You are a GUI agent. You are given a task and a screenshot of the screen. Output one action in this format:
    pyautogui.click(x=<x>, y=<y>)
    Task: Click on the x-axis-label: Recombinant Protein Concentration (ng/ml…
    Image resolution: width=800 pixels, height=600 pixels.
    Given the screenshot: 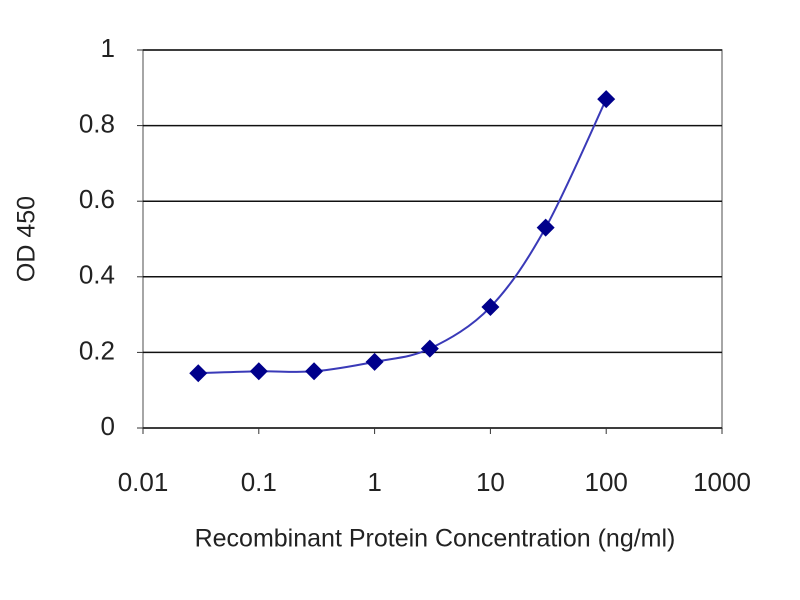 What is the action you would take?
    pyautogui.click(x=435, y=539)
    